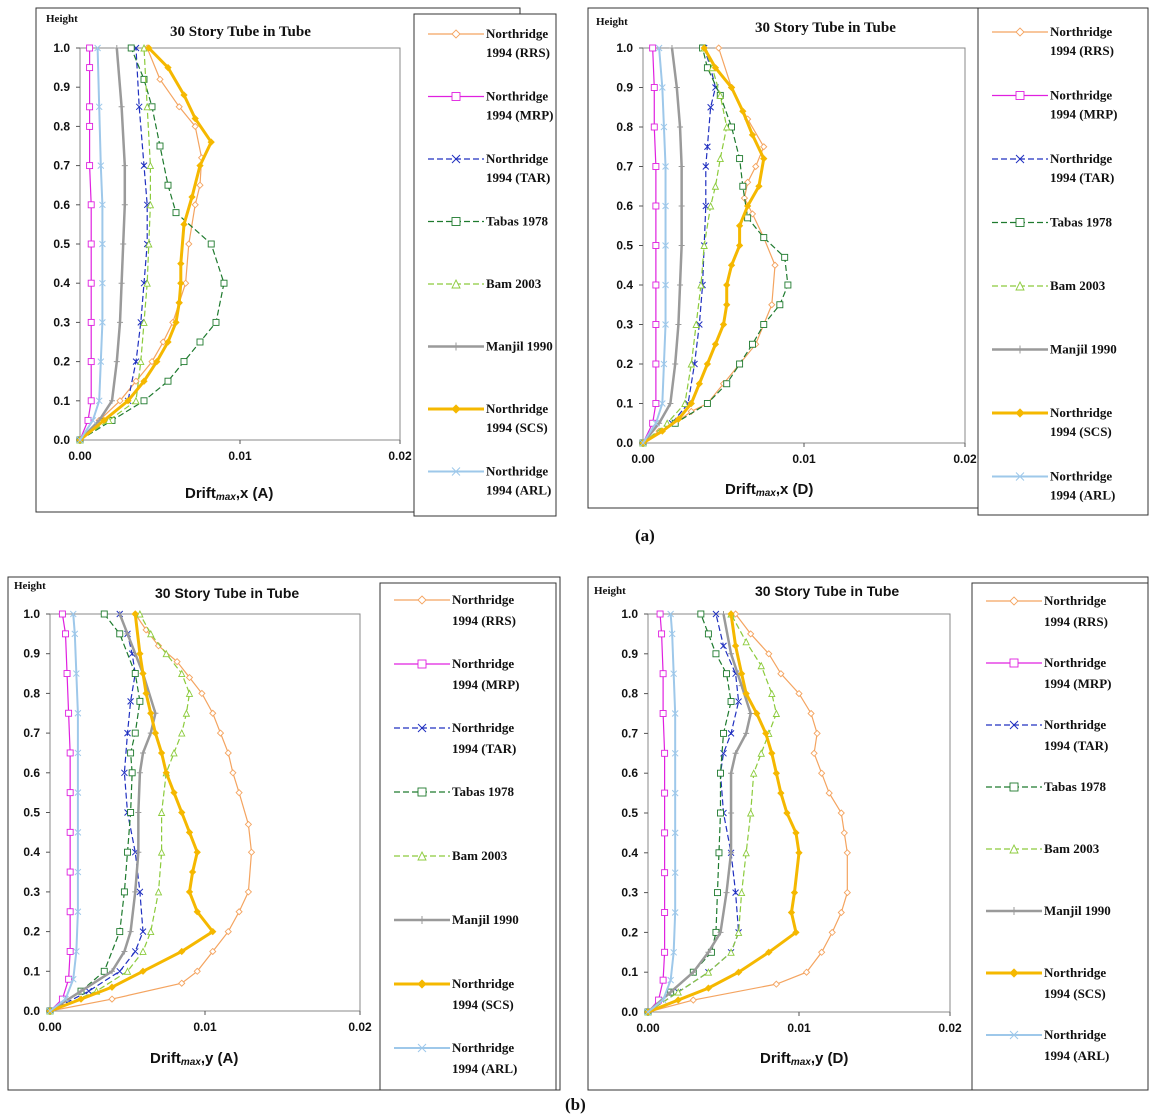 The width and height of the screenshot is (1153, 1115). What do you see at coordinates (491, 106) in the screenshot?
I see `legend-entry: Northridge 1994 (MRP)` at bounding box center [491, 106].